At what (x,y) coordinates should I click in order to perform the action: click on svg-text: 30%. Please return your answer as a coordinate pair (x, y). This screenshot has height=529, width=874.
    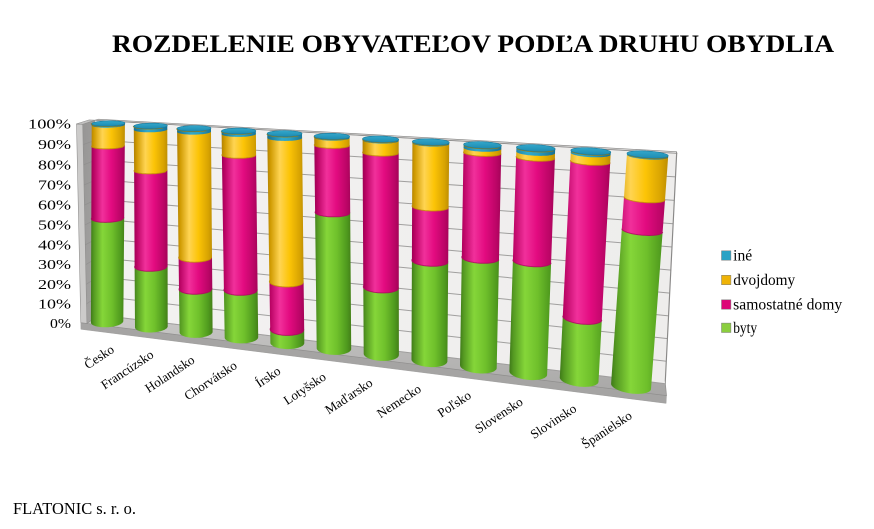
    Looking at the image, I should click on (54, 264).